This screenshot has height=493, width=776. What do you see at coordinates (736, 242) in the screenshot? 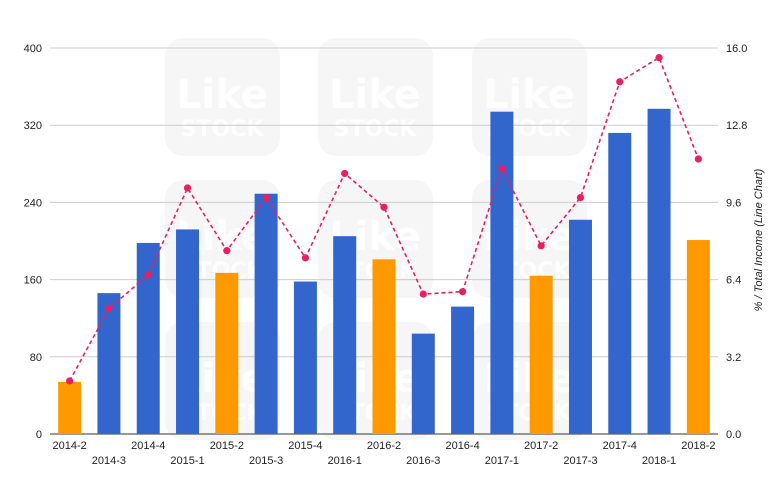
I see `right-axis-ticks: 0.0 3.2 6.4 9.6 12.8 16.0` at bounding box center [736, 242].